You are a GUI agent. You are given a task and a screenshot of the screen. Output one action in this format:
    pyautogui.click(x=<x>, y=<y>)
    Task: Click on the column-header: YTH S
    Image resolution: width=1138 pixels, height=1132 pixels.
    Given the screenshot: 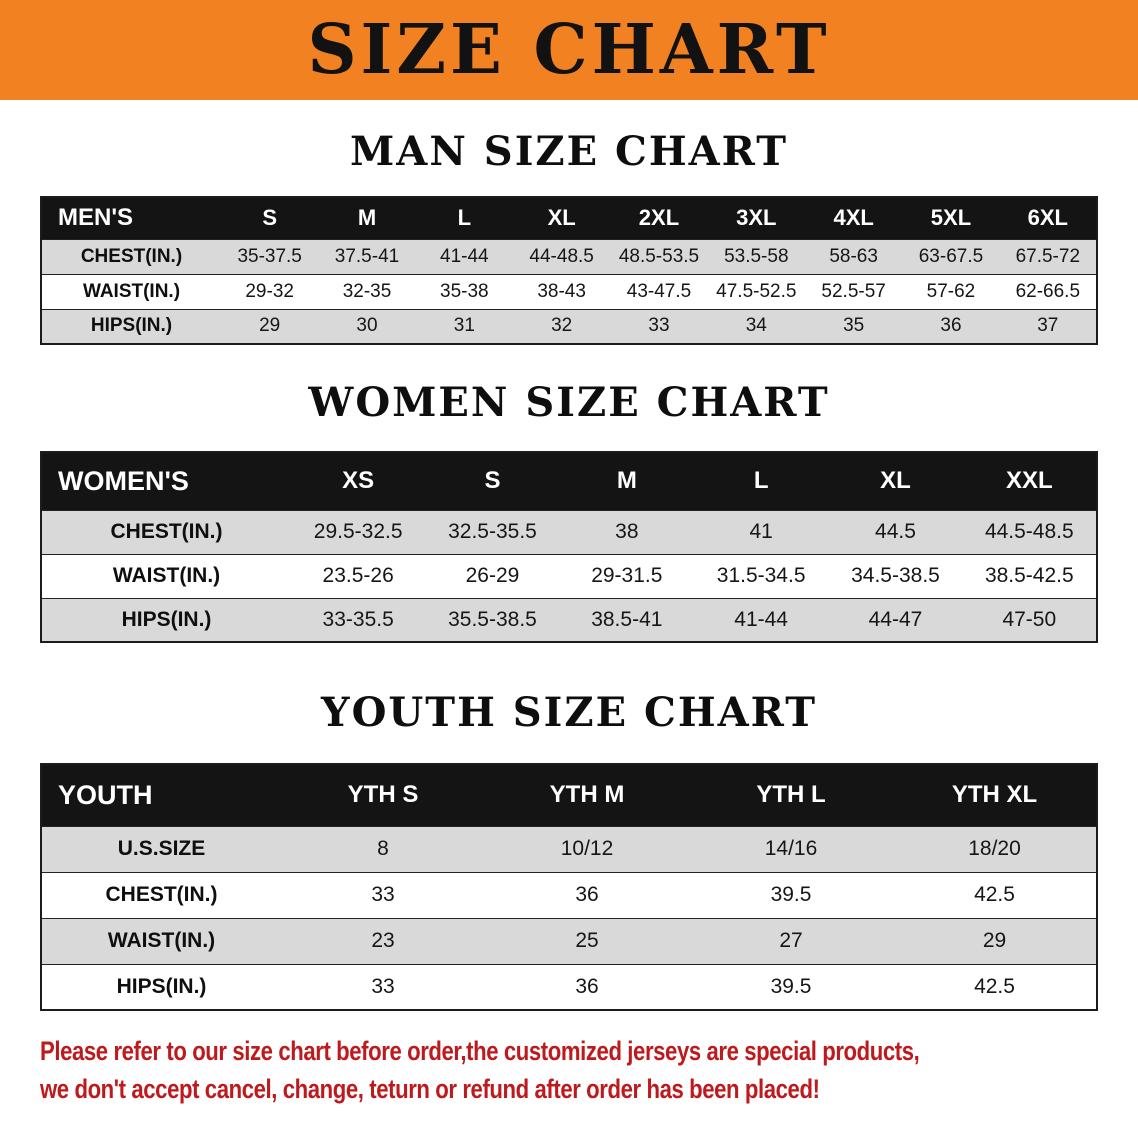 What is the action you would take?
    pyautogui.click(x=383, y=795)
    